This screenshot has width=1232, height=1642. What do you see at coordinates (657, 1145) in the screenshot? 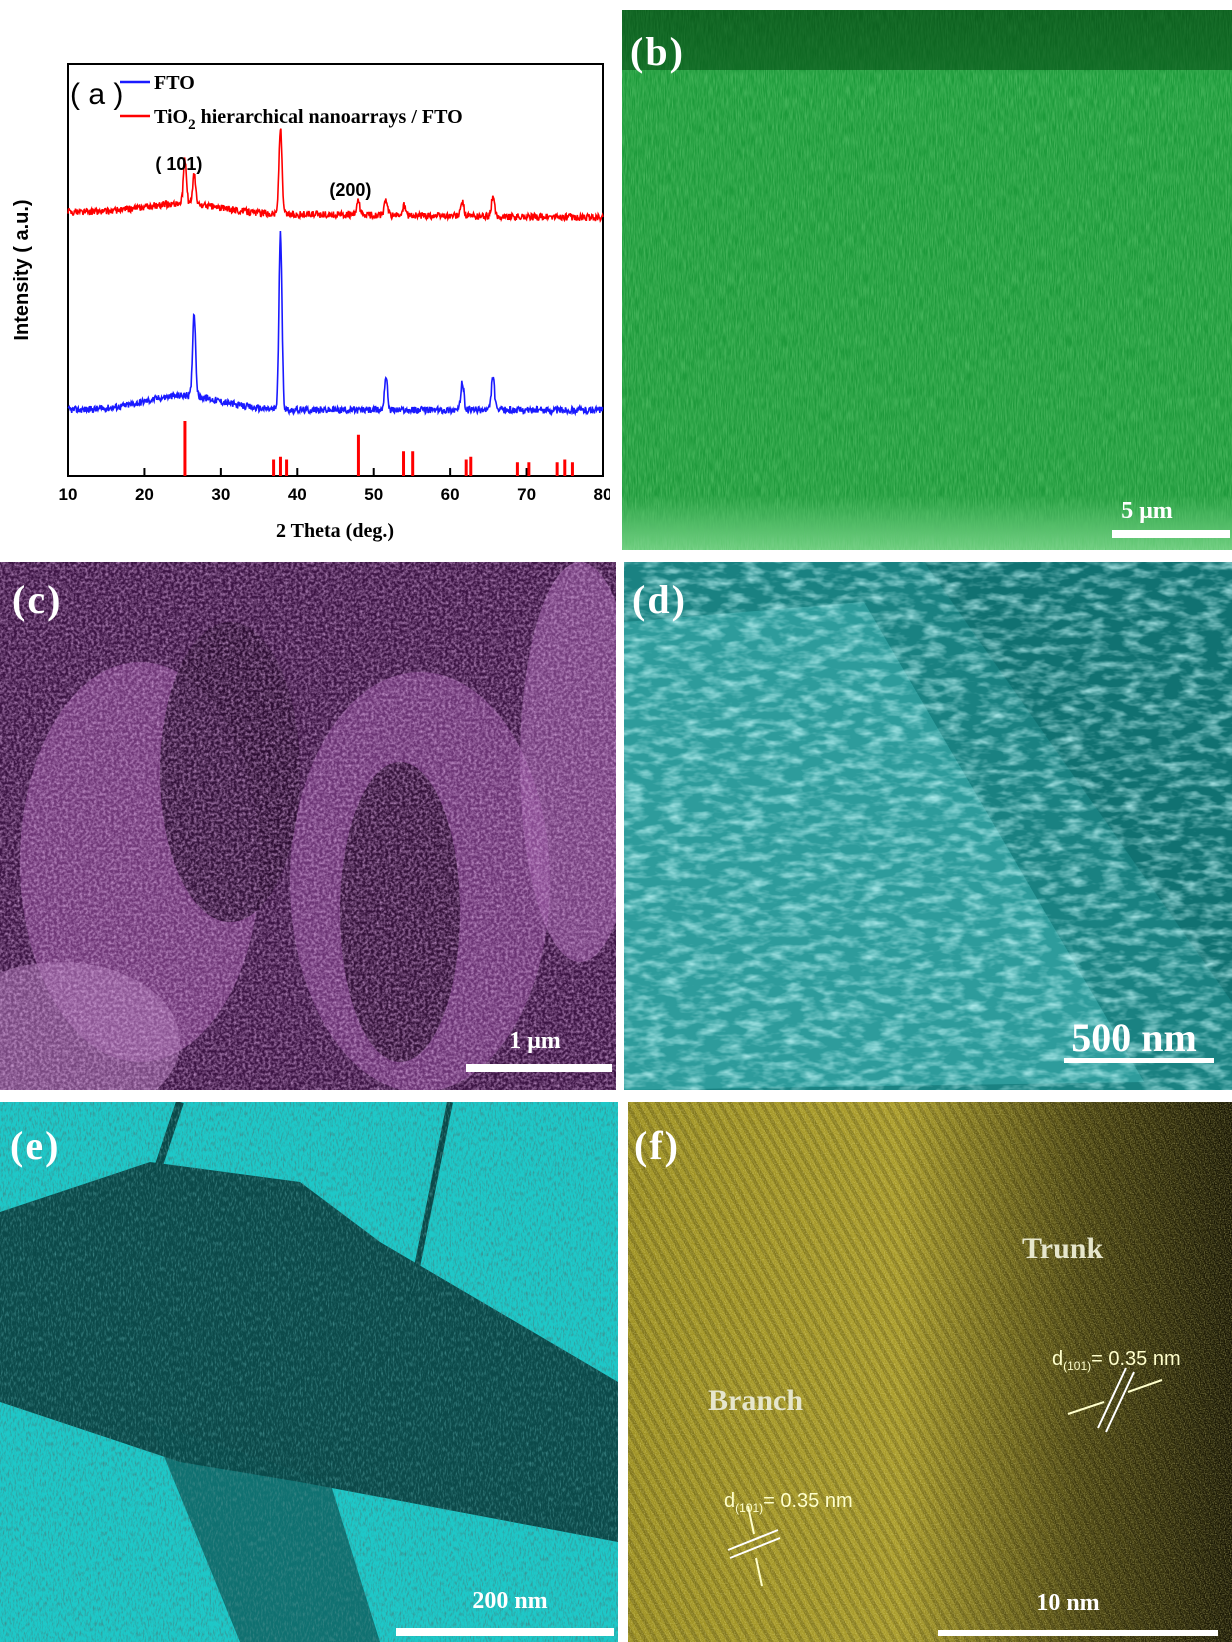
I see `panel-f-label: (f)` at bounding box center [657, 1145].